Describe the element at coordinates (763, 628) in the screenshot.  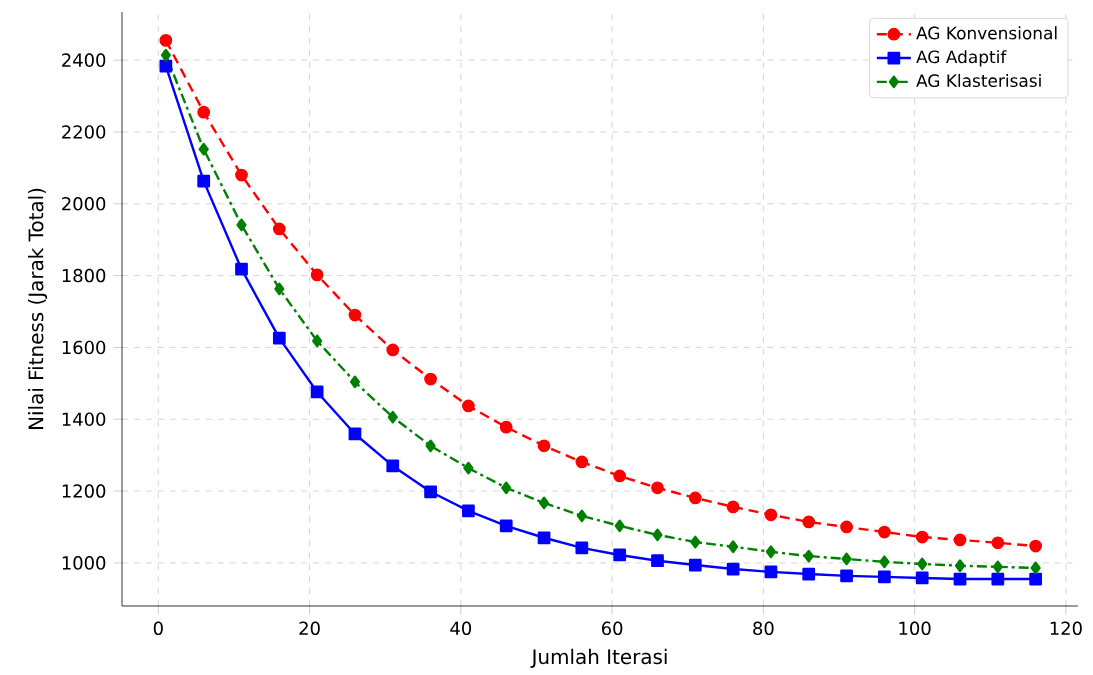
I see `x-tick-label: 80` at that location.